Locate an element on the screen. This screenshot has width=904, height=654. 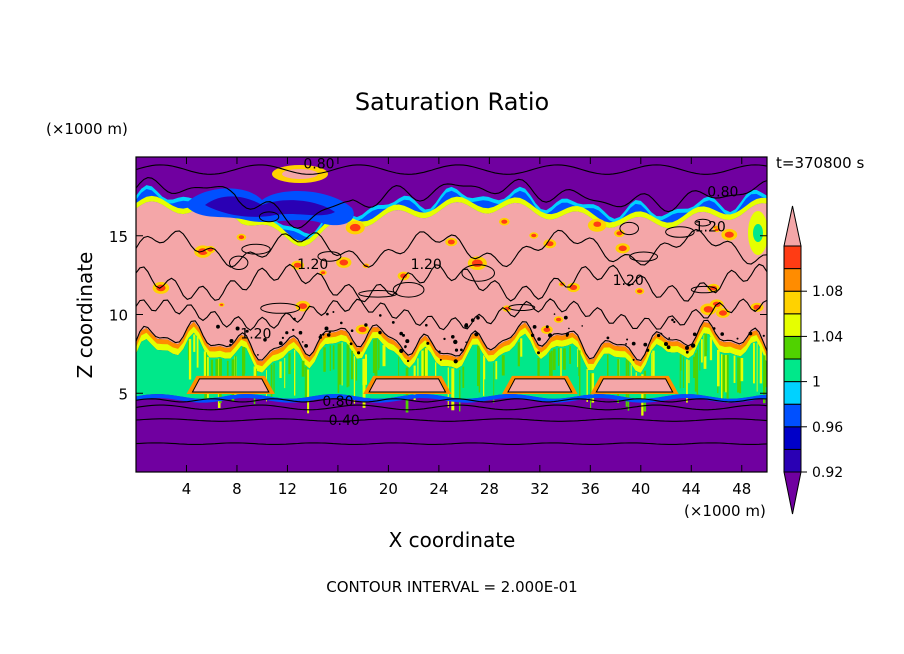
contour-label: 1.20 is located at coordinates (710, 227).